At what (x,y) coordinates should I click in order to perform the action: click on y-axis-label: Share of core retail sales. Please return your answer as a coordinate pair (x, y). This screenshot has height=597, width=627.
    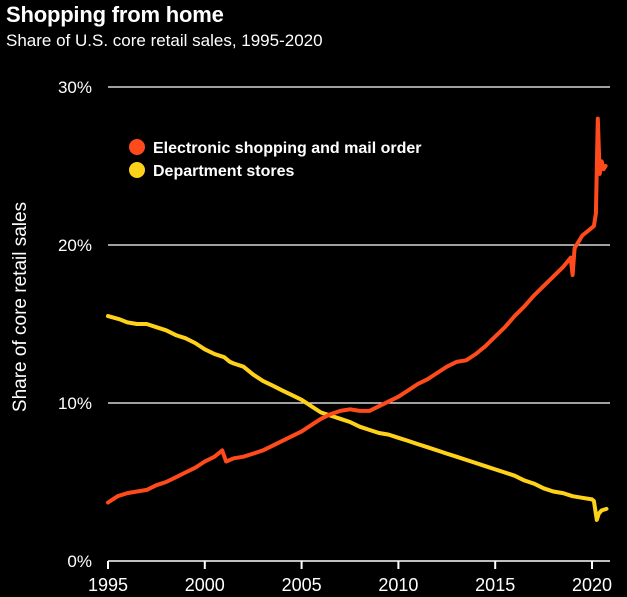
    Looking at the image, I should click on (20, 307).